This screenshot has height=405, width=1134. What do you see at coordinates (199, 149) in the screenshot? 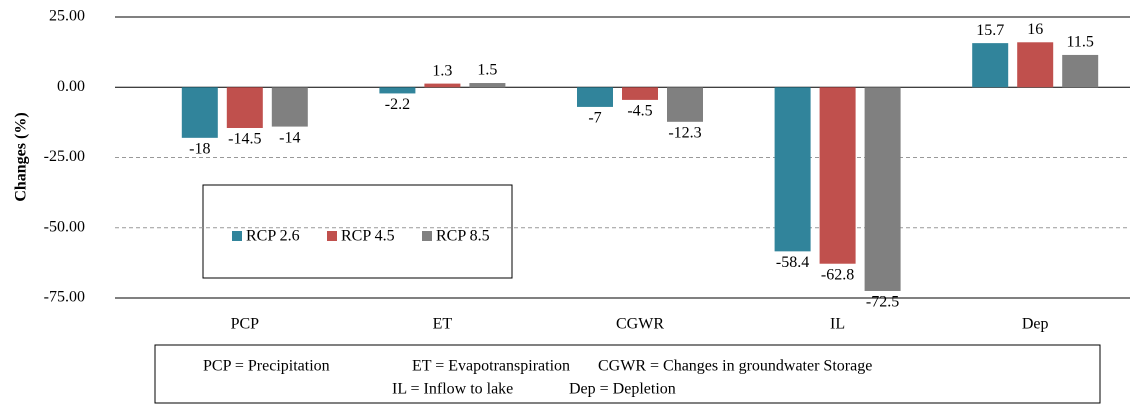
I see `data-label: -18` at bounding box center [199, 149].